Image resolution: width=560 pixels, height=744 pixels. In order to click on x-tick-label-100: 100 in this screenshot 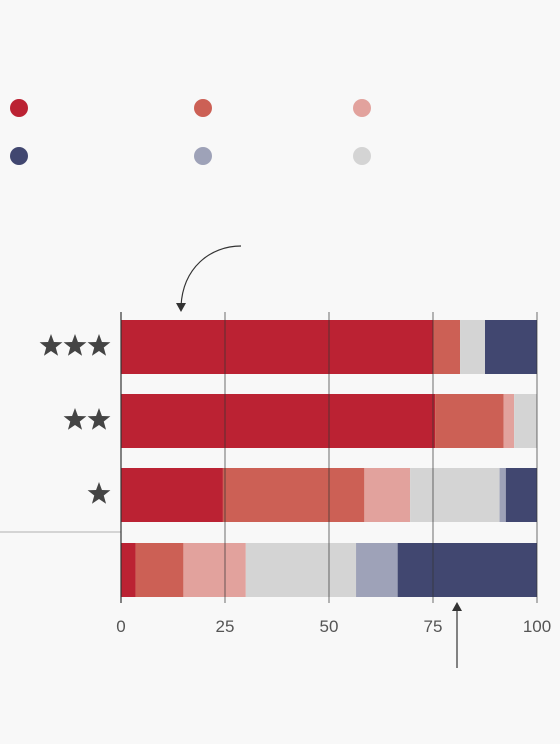, I will do `click(537, 626)`.